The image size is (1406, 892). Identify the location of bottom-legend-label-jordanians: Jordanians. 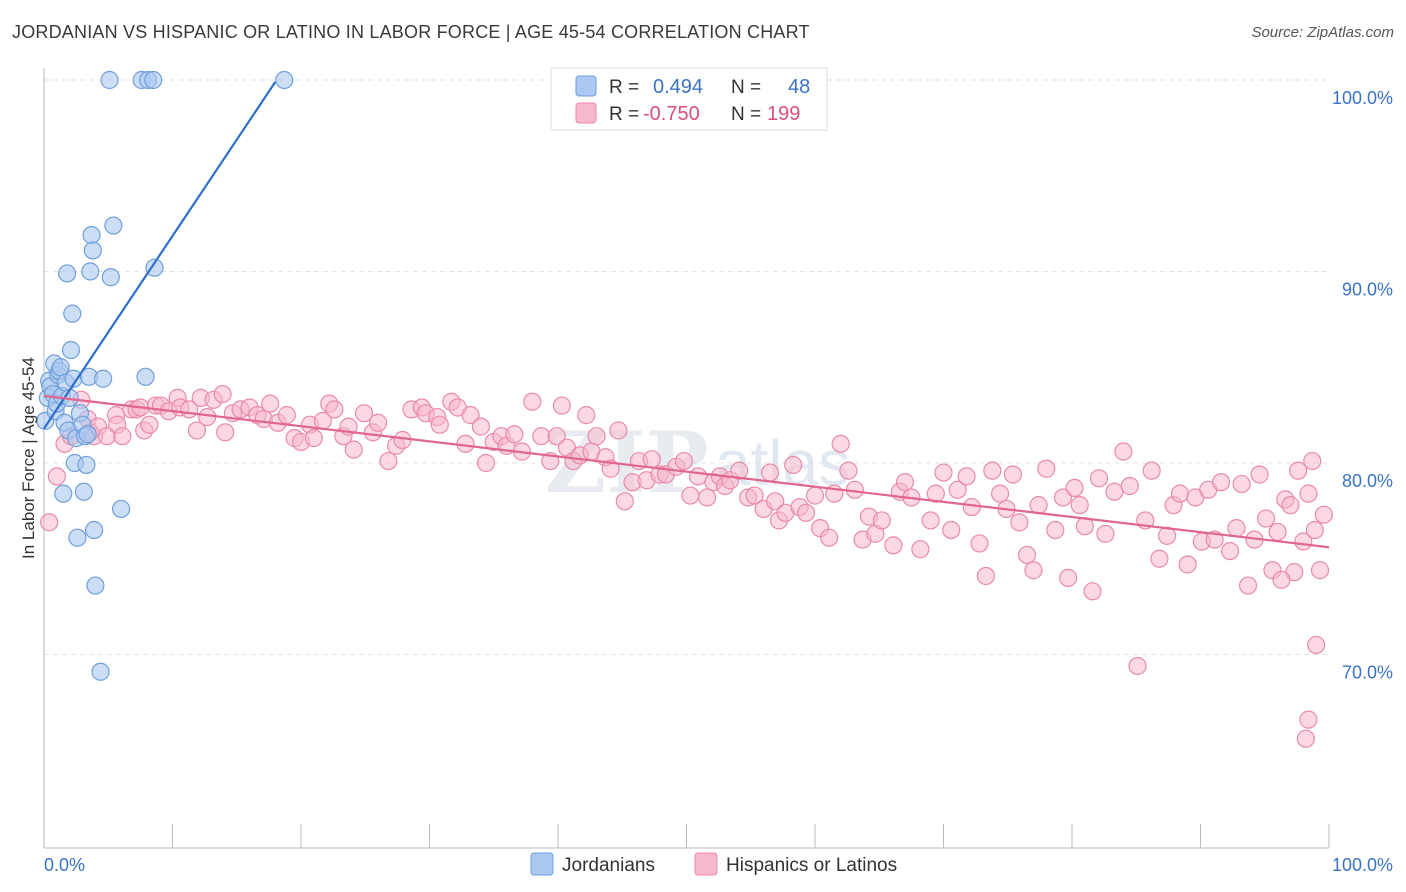
(608, 865).